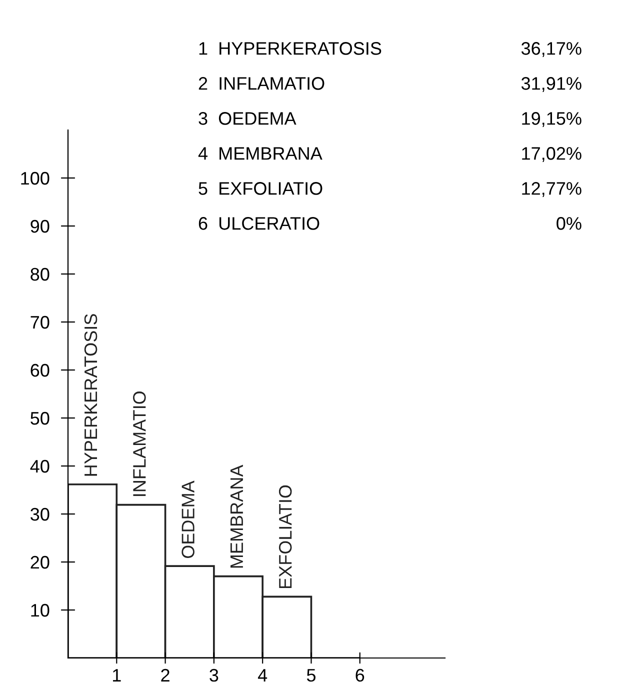  What do you see at coordinates (40, 370) in the screenshot?
I see `y-tick-label: 60` at bounding box center [40, 370].